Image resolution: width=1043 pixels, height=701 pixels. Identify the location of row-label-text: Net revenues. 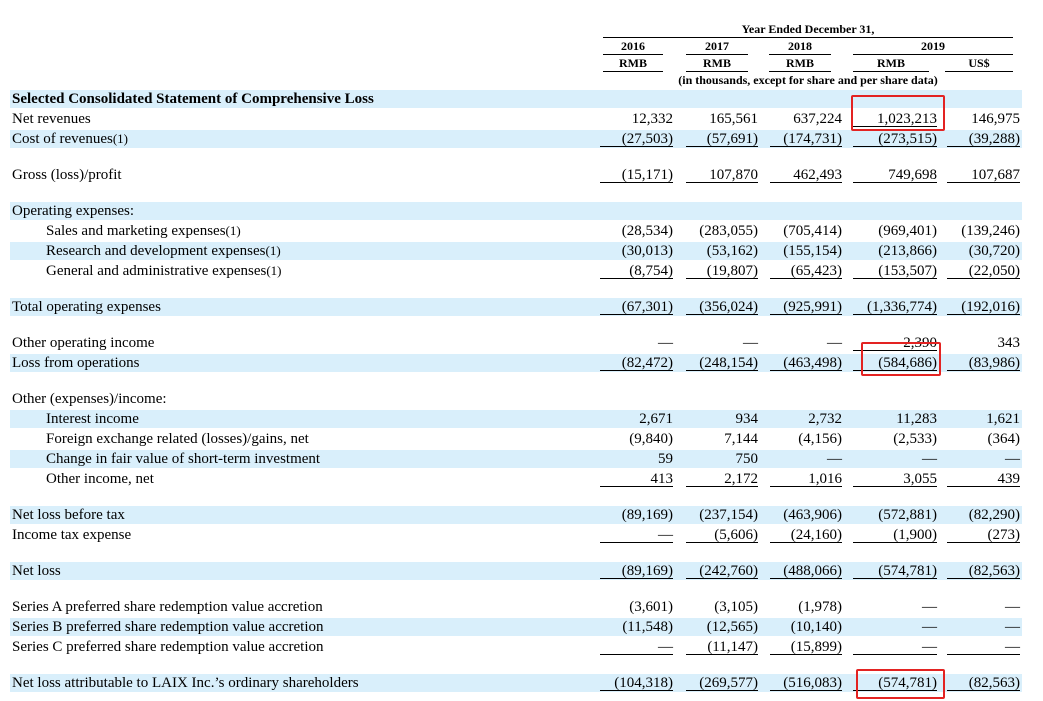
(51, 119).